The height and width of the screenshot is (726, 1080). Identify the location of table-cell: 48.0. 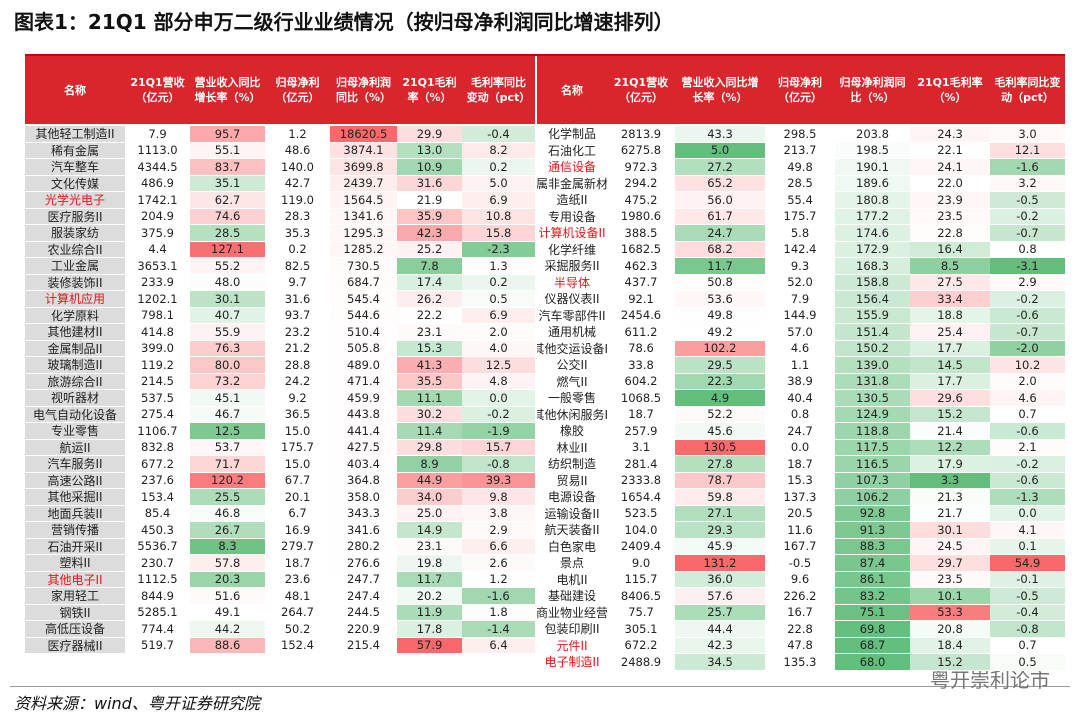
(227, 282).